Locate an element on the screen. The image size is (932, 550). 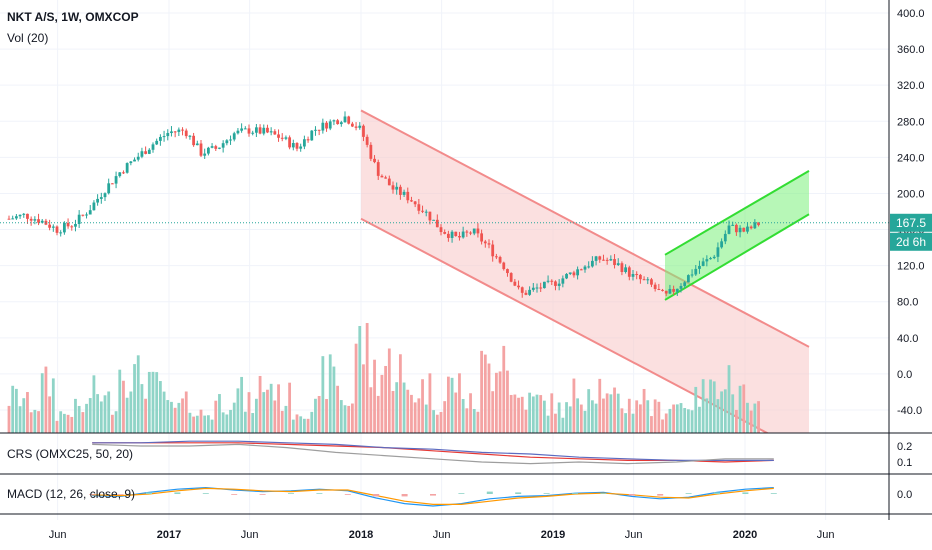
price-tick-label: 320.0 is located at coordinates (911, 86).